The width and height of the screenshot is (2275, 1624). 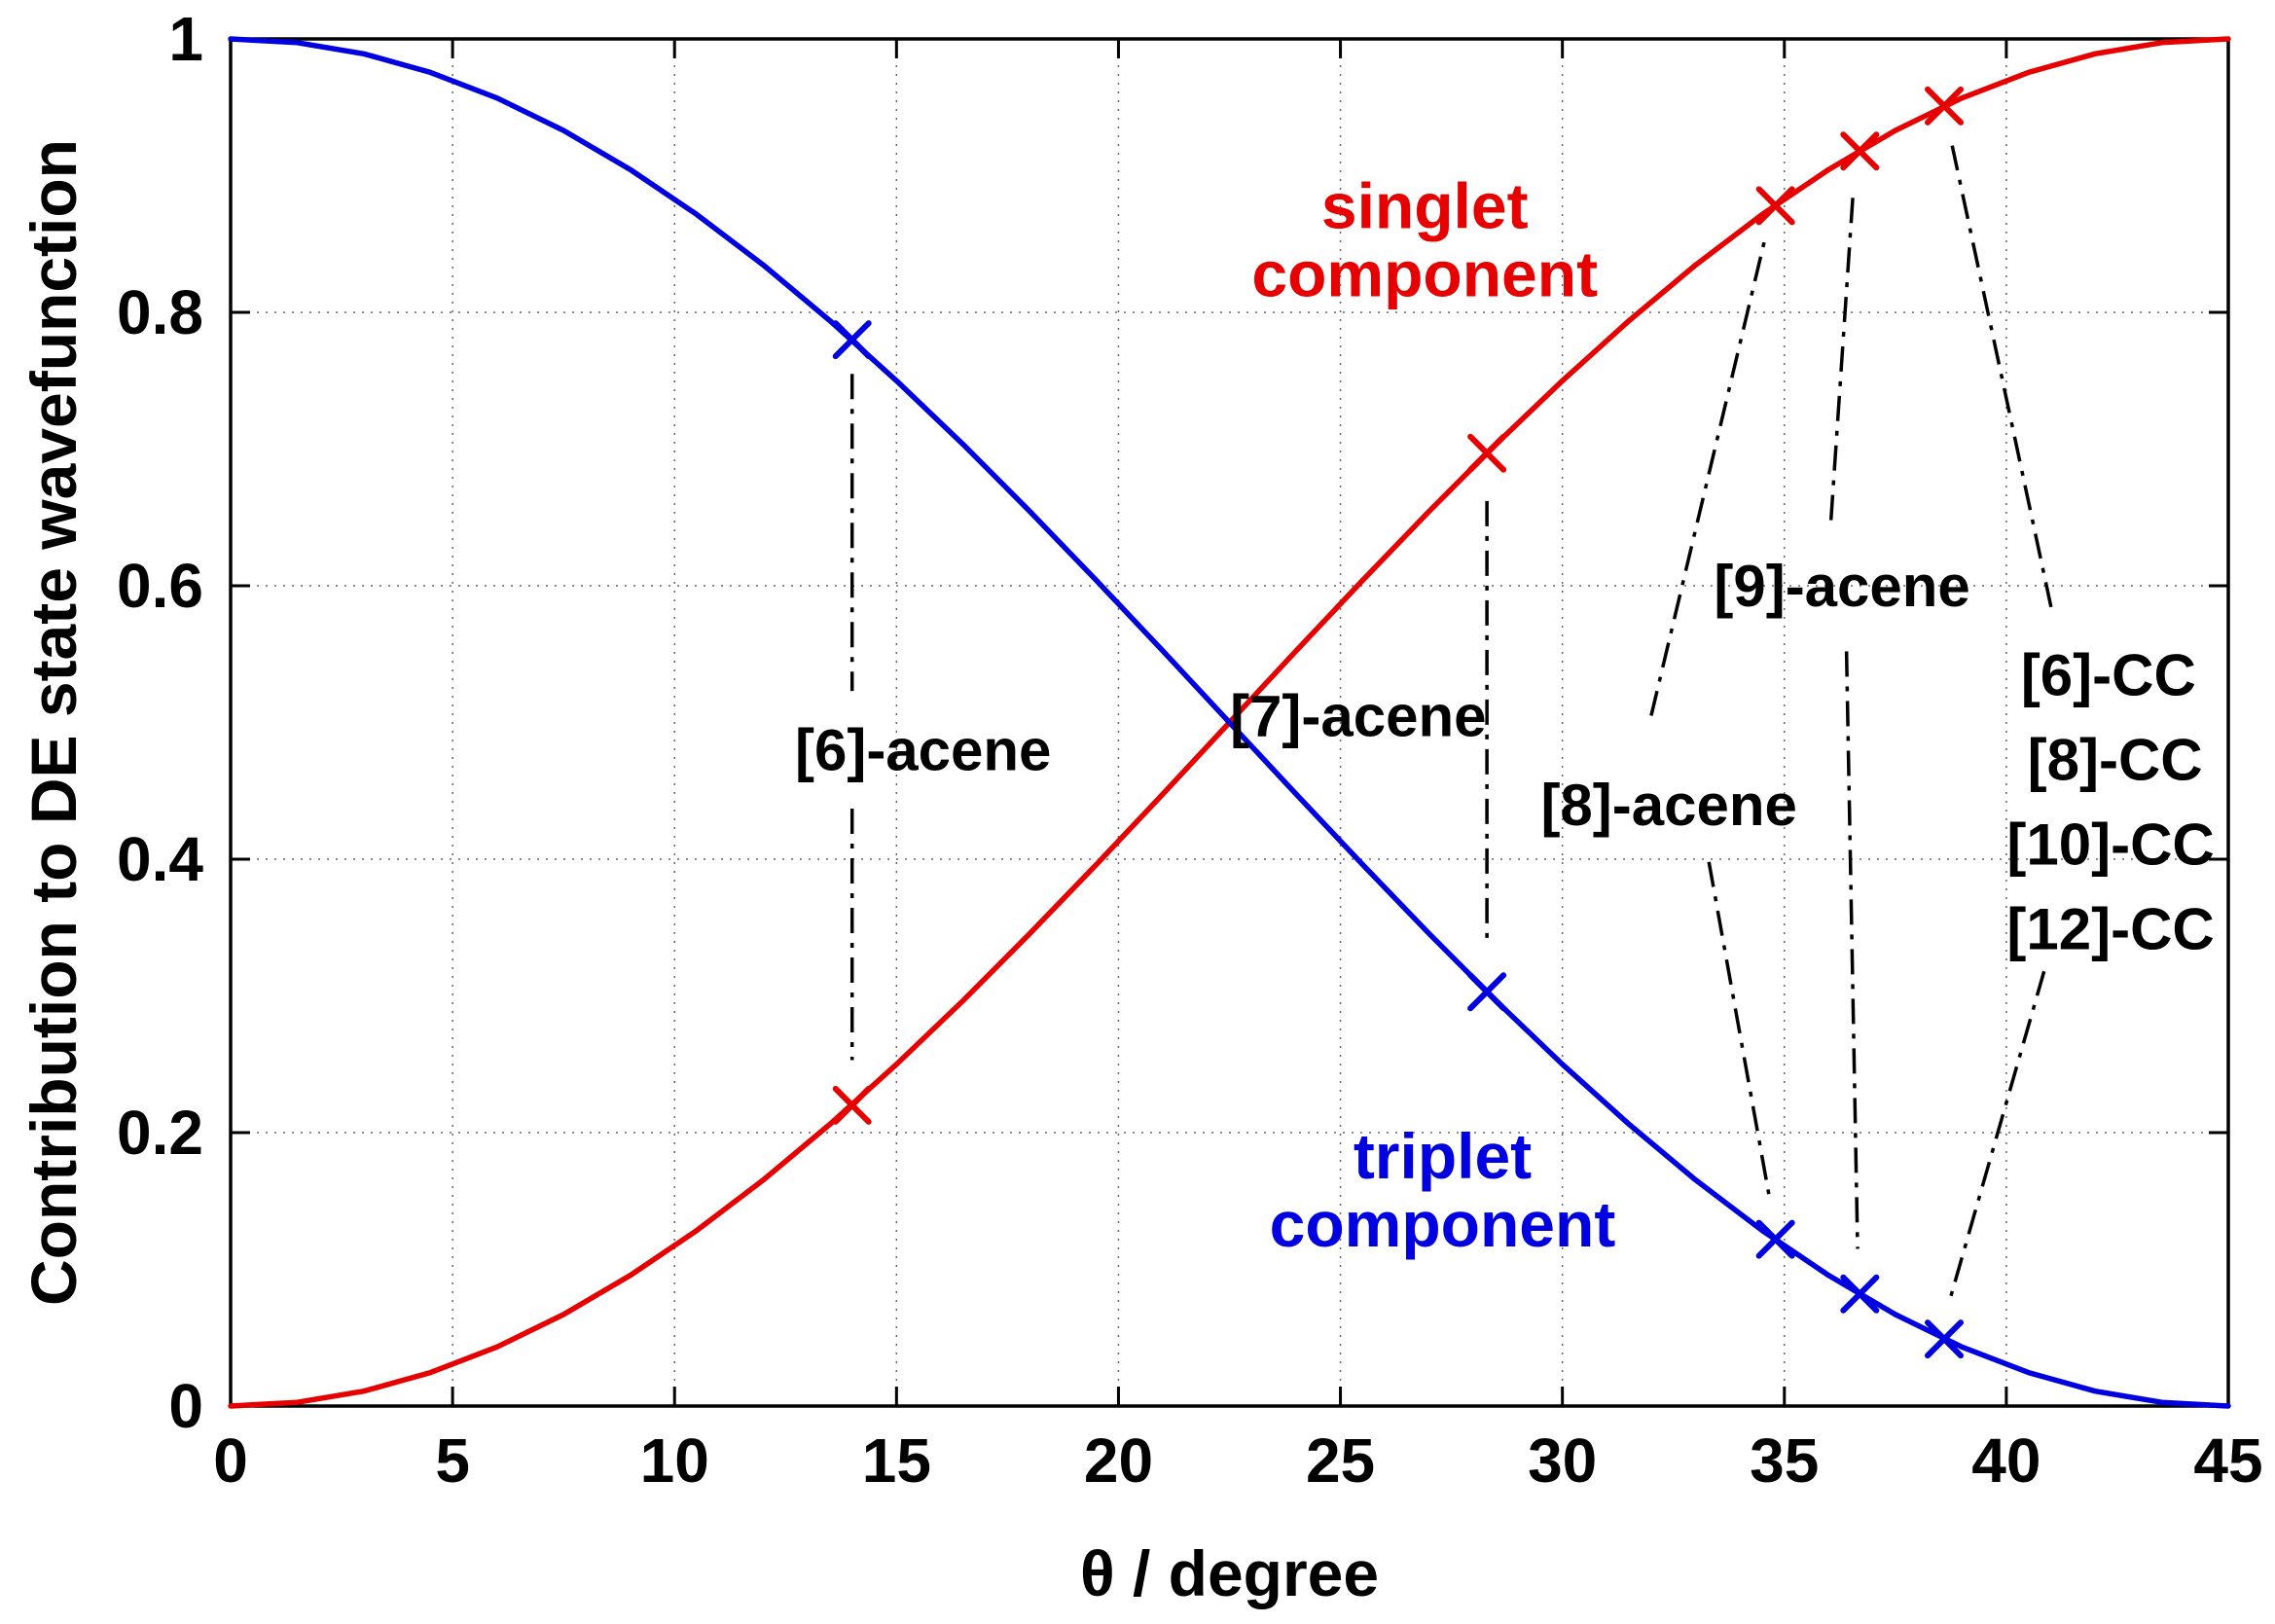 I want to click on x-tick-label: 20, so click(x=1118, y=1461).